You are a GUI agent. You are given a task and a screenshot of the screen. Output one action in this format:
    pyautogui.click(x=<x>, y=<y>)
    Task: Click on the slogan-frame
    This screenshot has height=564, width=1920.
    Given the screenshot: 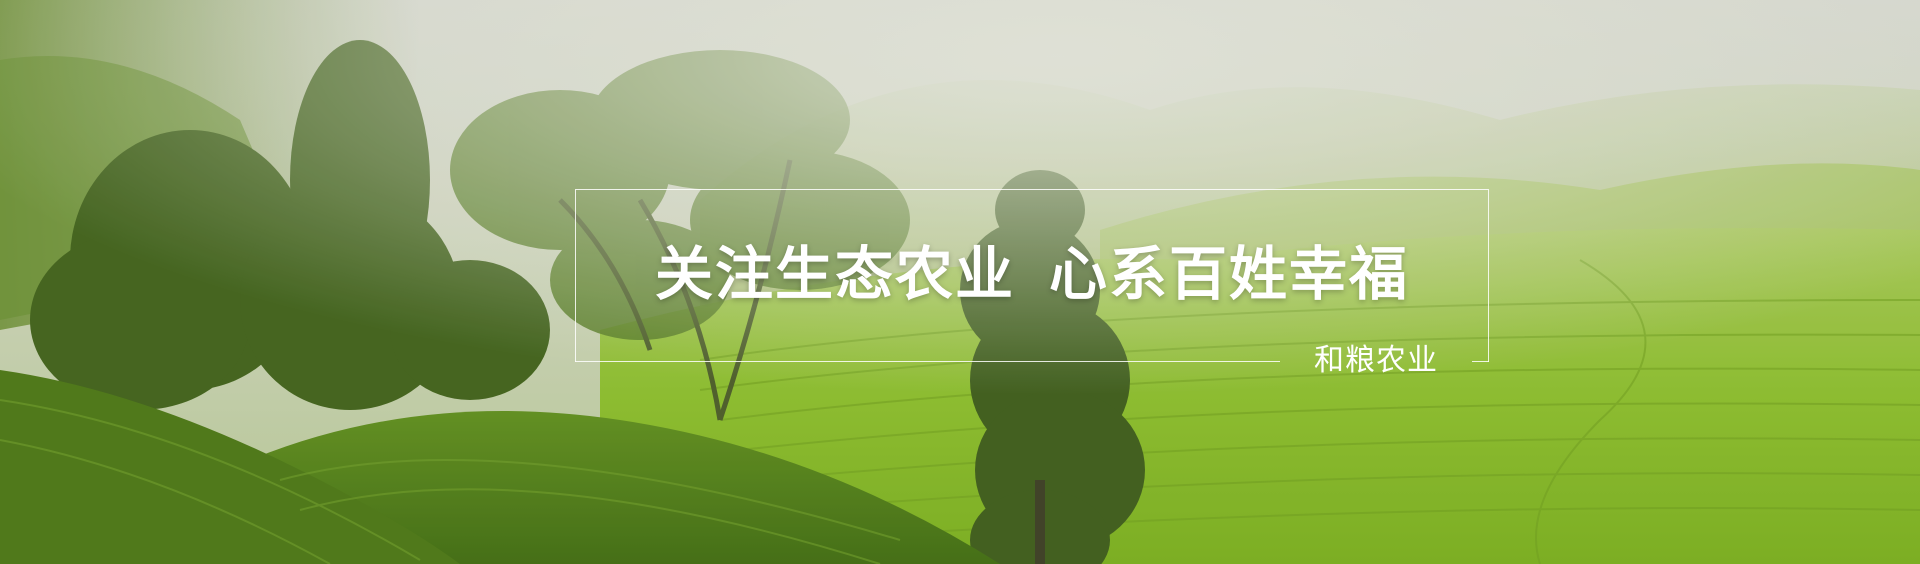 What is the action you would take?
    pyautogui.click(x=1032, y=275)
    